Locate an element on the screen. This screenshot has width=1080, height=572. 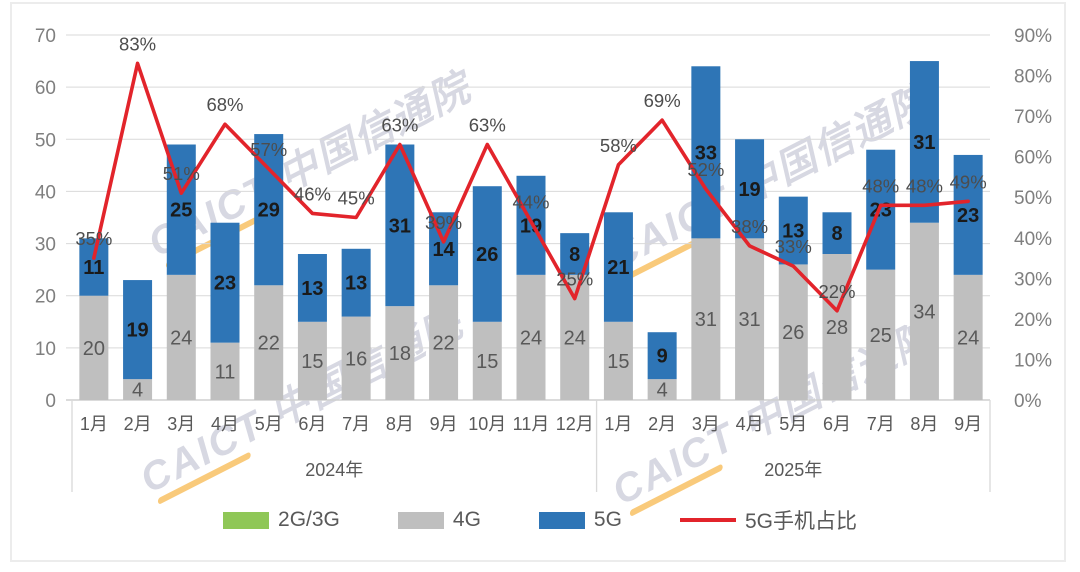
left-axis-tick-label: 60 is located at coordinates (45, 88).